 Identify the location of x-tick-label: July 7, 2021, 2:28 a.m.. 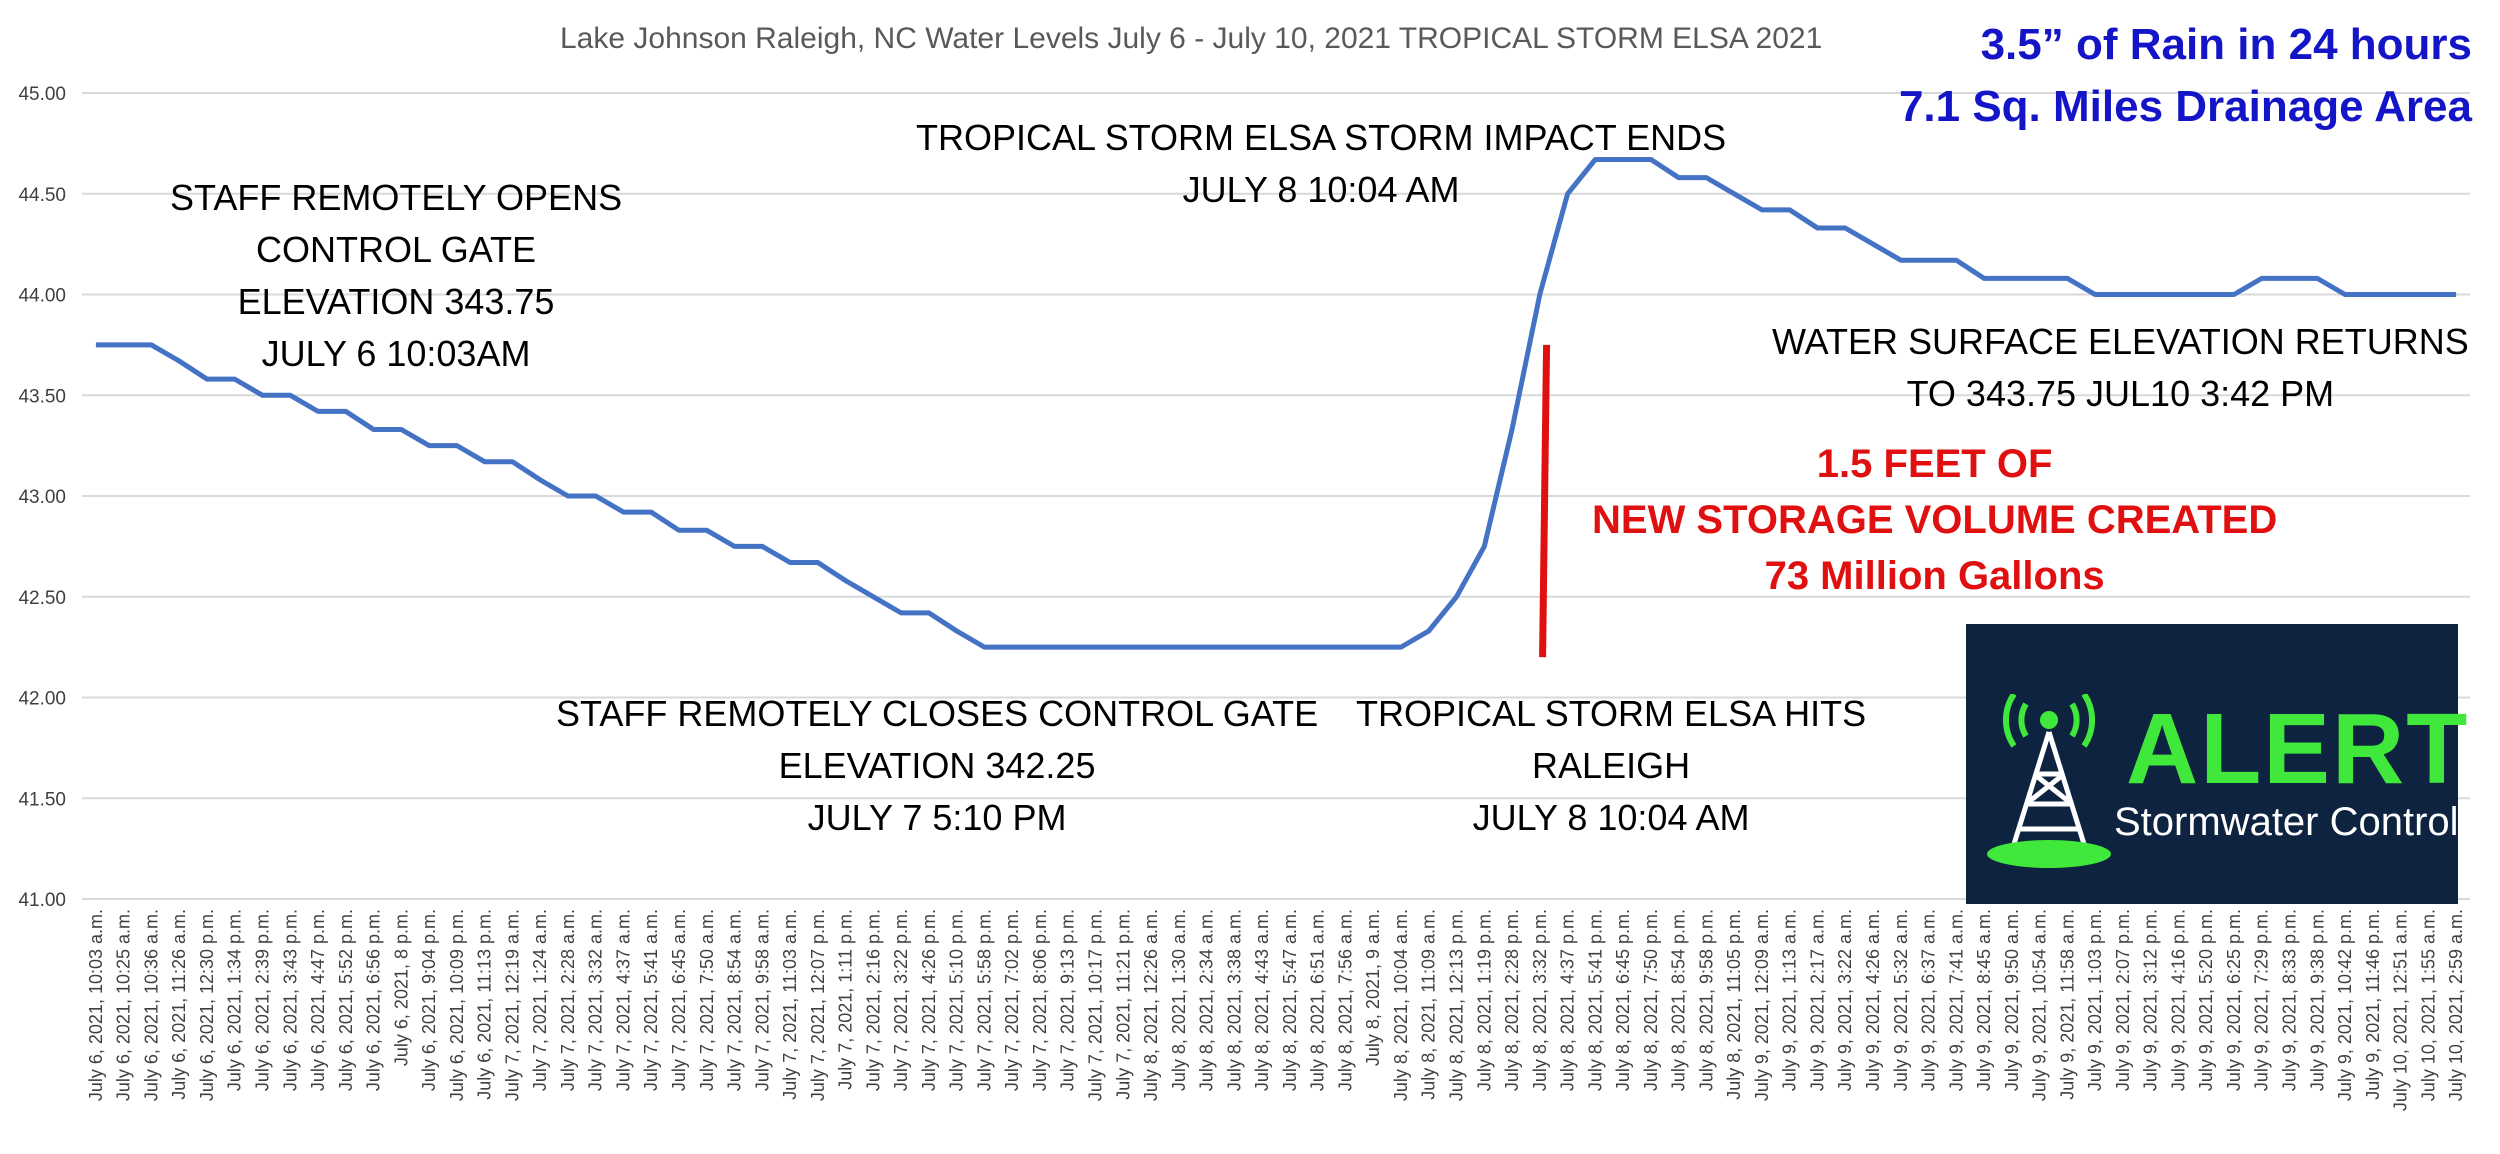
(568, 1000).